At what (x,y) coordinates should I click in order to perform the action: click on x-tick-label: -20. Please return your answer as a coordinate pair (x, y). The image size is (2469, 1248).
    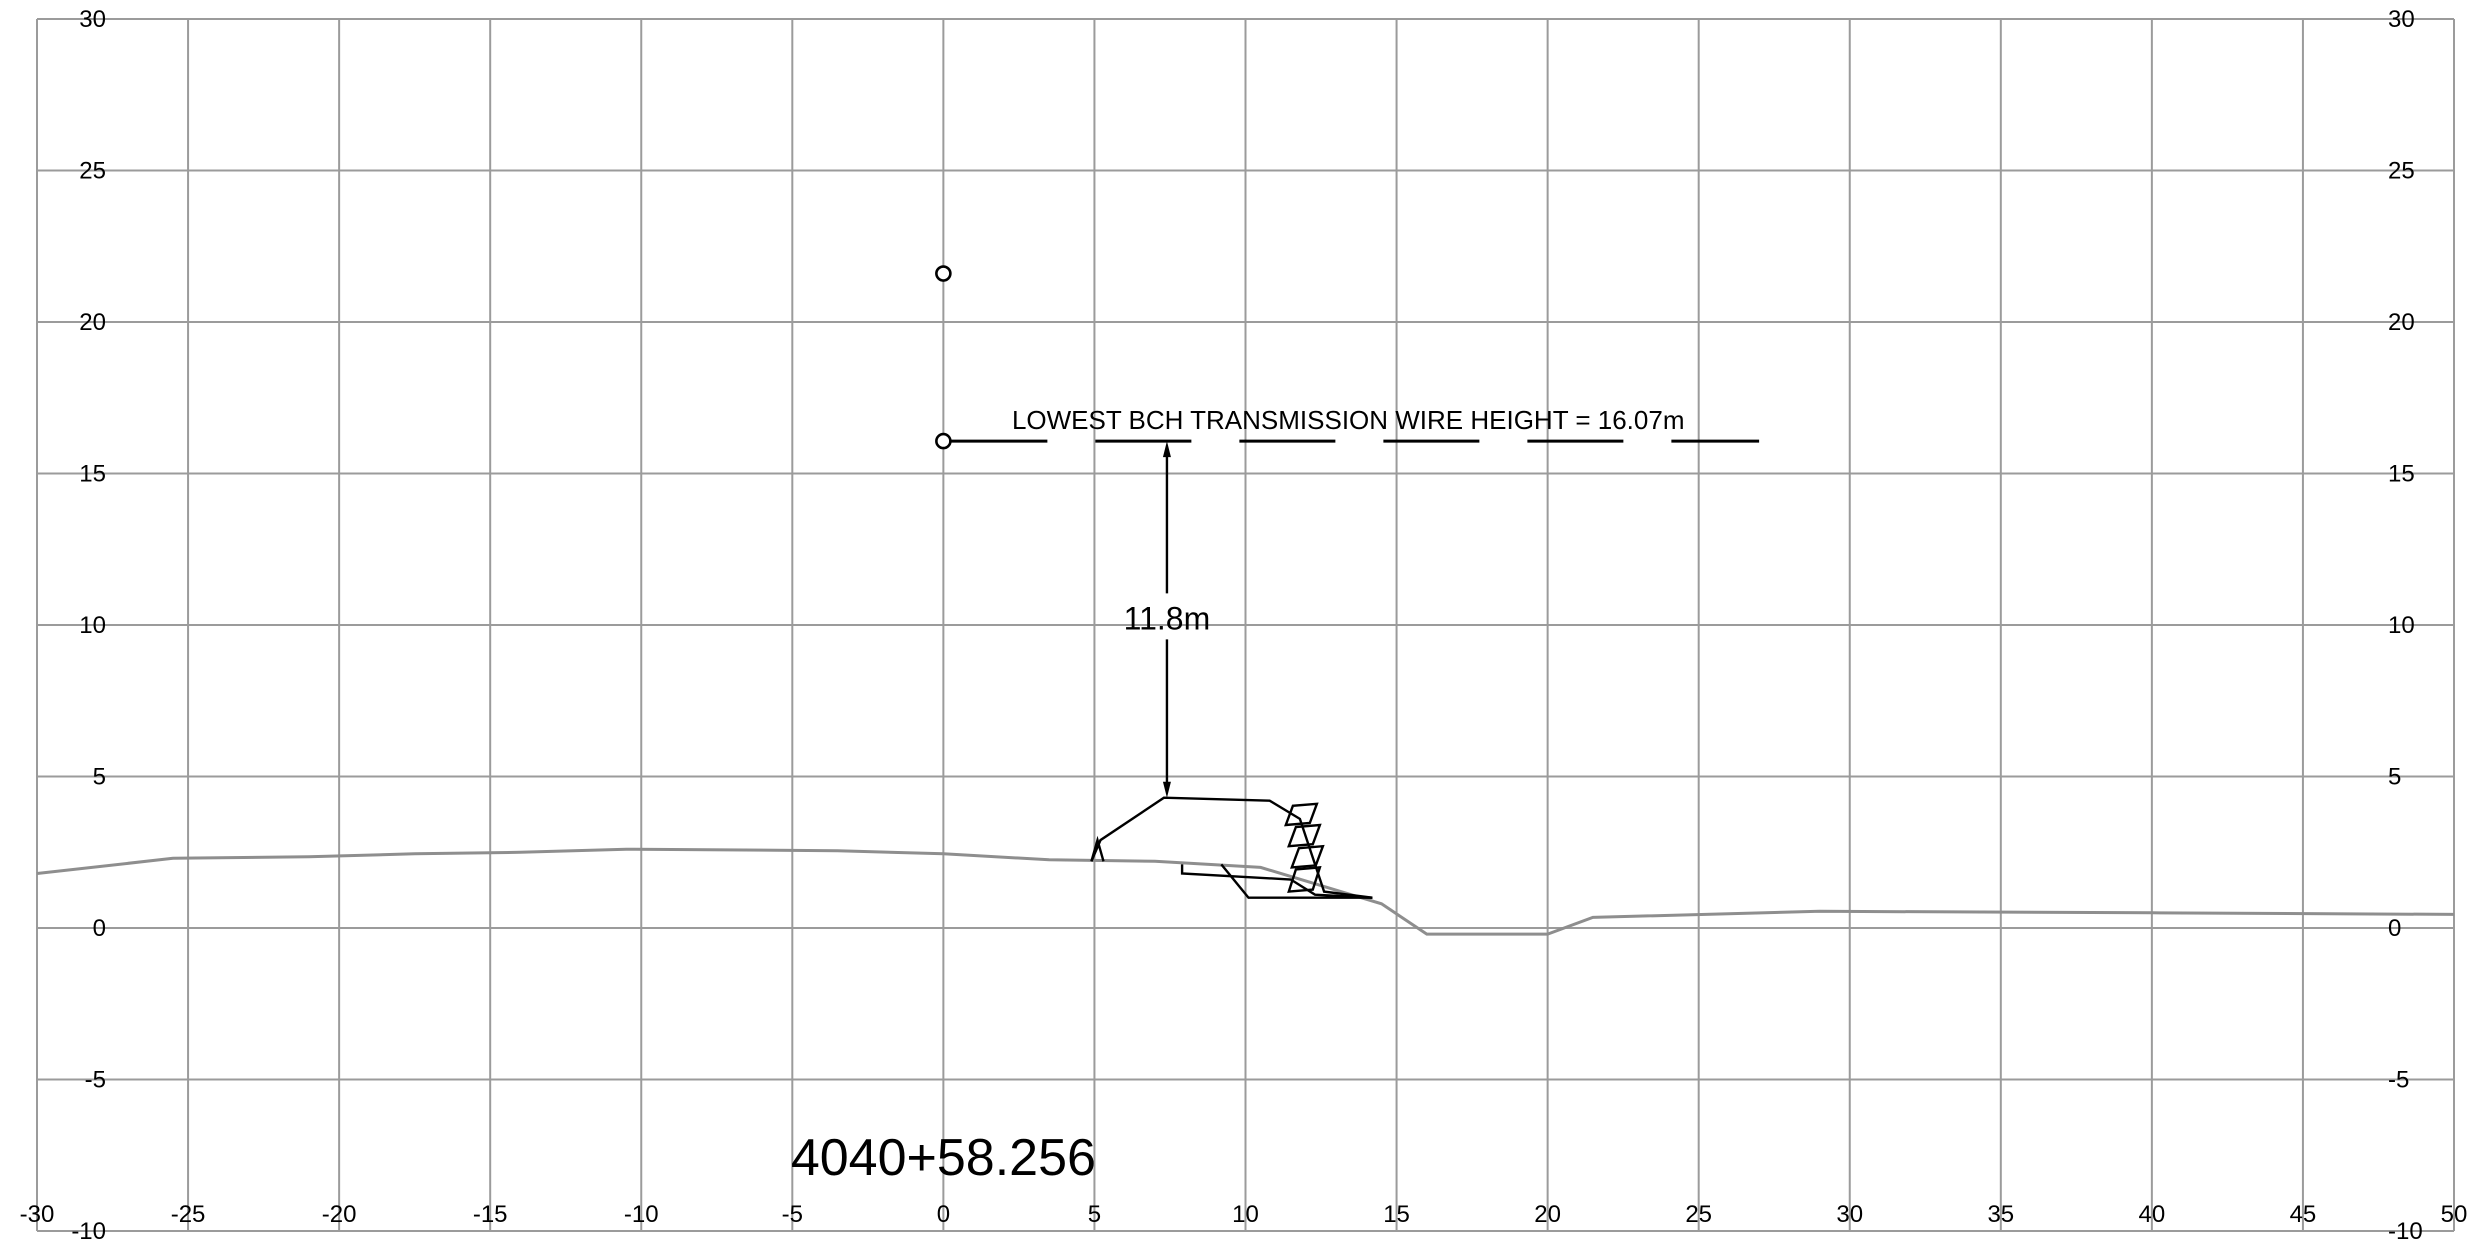
    Looking at the image, I should click on (339, 1214).